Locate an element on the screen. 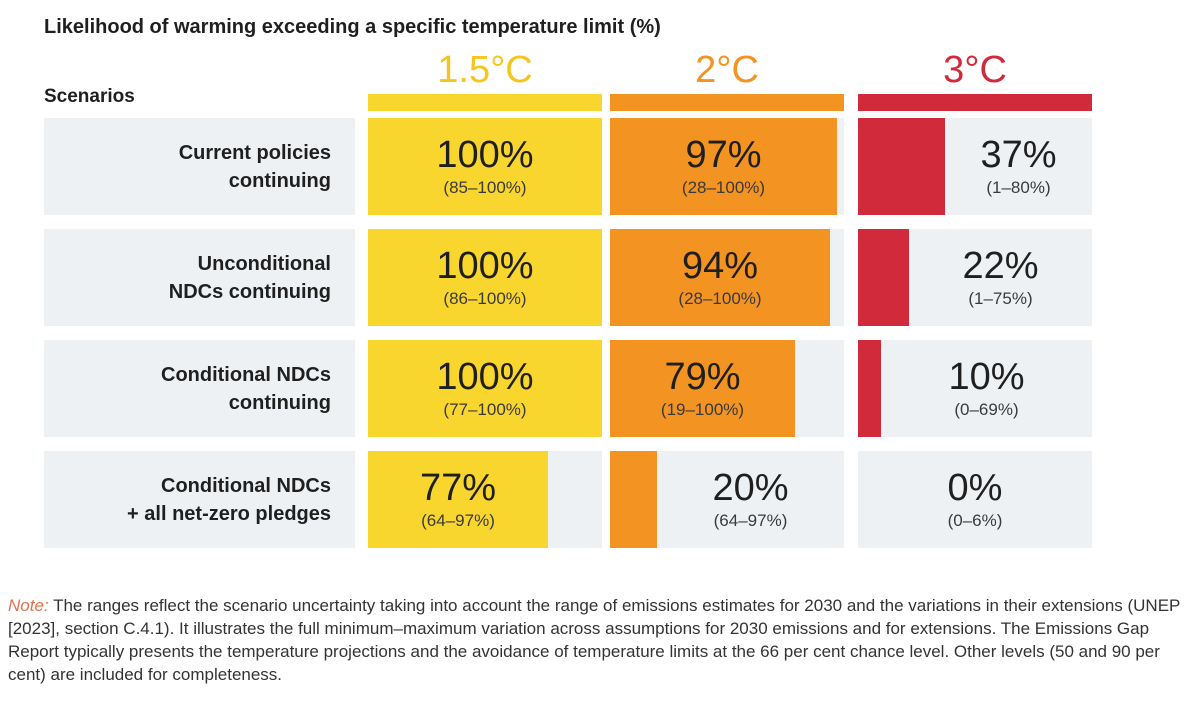 The image size is (1200, 710). likelihood-range: (0–69%) is located at coordinates (986, 409).